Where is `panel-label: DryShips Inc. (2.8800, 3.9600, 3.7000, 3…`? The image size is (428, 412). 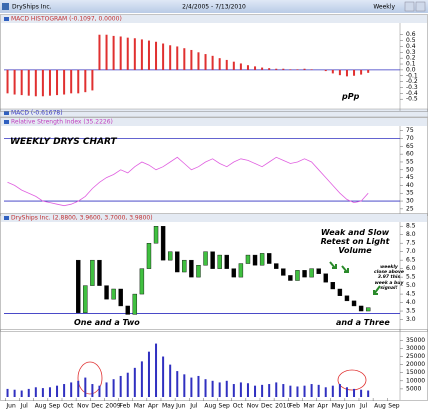
panel-label: DryShips Inc. (2.8800, 3.9600, 3.7000, 3… is located at coordinates (82, 218).